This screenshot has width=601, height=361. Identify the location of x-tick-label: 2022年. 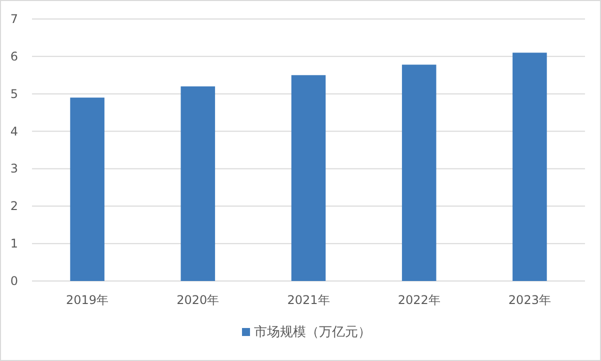
(419, 300).